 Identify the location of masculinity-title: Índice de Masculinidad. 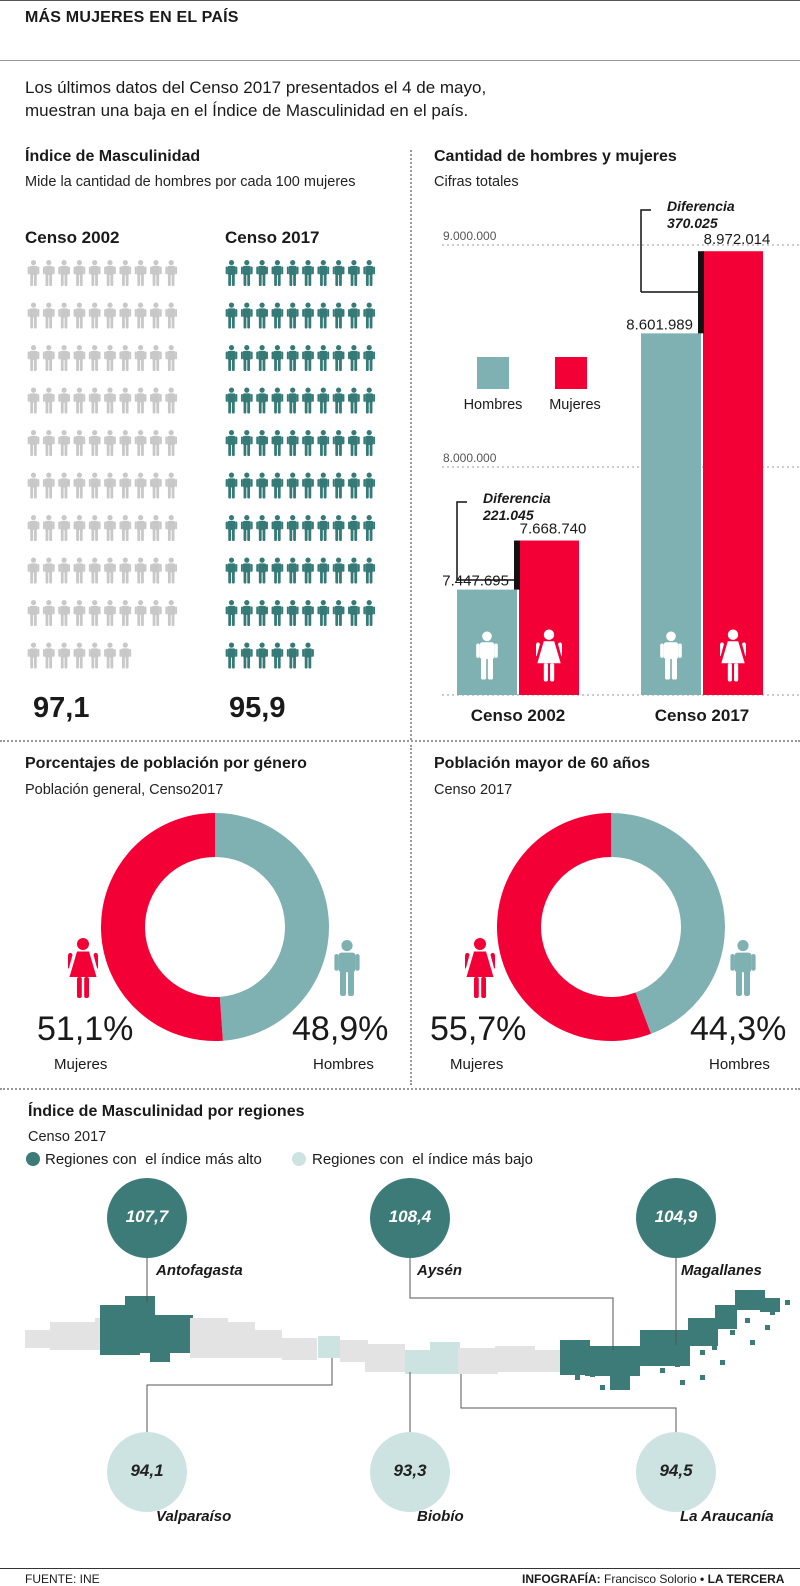
(113, 156).